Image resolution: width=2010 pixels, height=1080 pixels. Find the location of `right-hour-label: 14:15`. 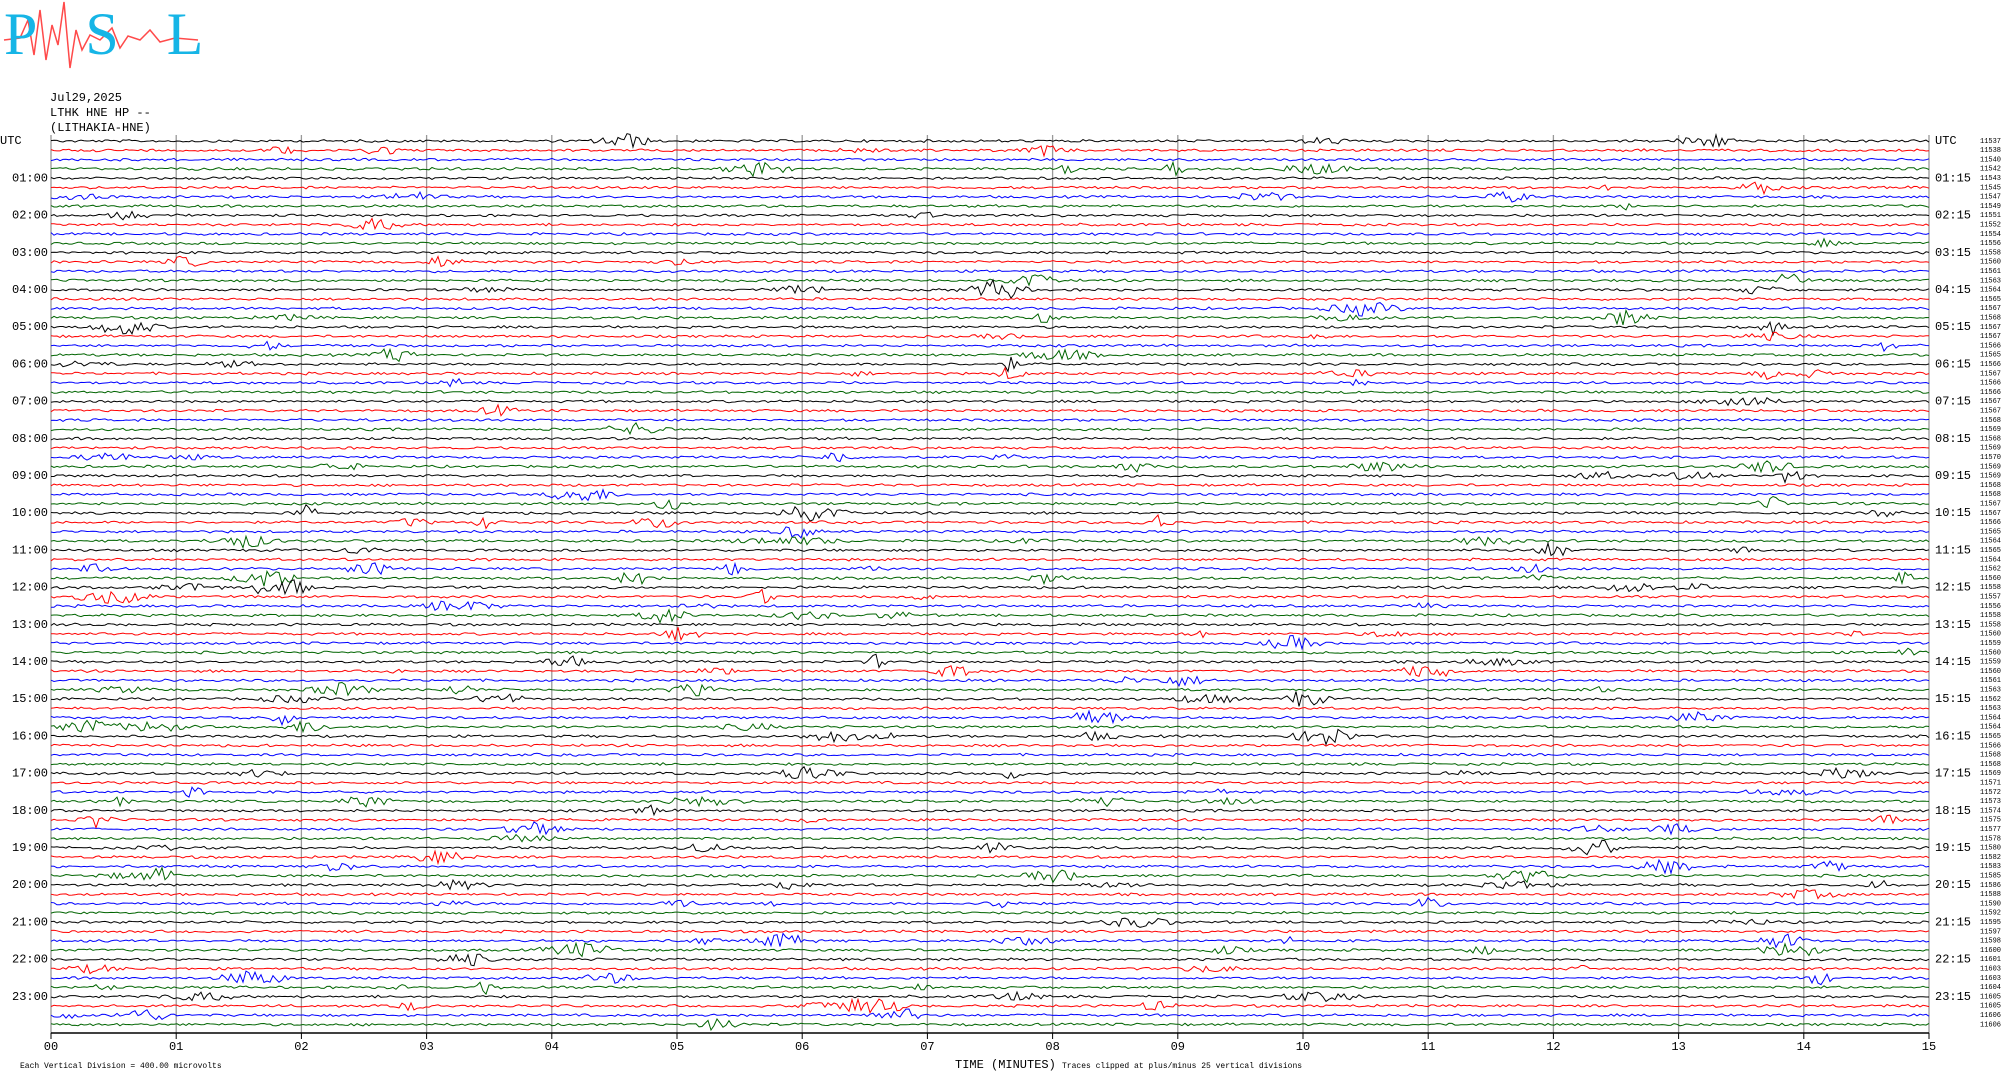

right-hour-label: 14:15 is located at coordinates (1953, 662).